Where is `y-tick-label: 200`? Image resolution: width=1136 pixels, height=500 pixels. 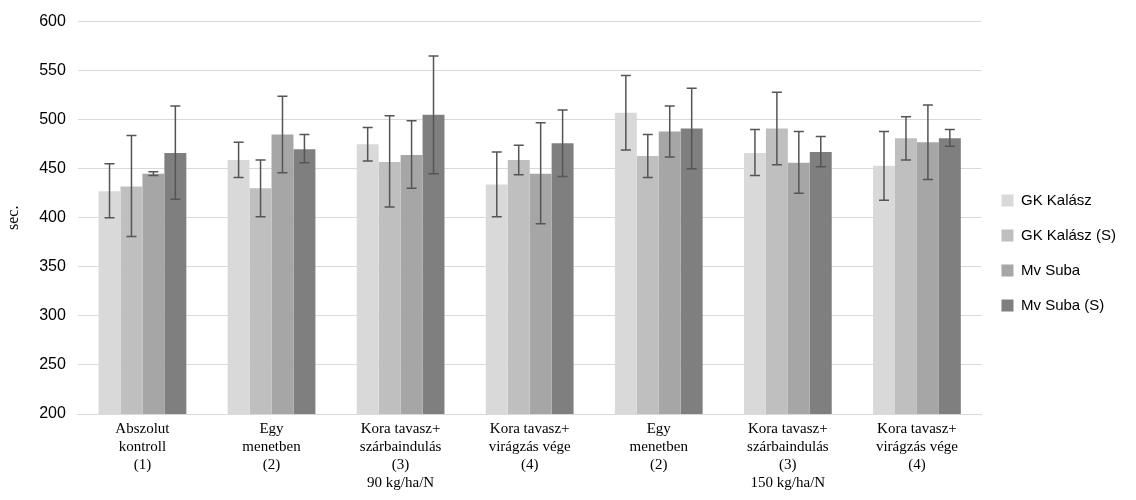 y-tick-label: 200 is located at coordinates (52, 413).